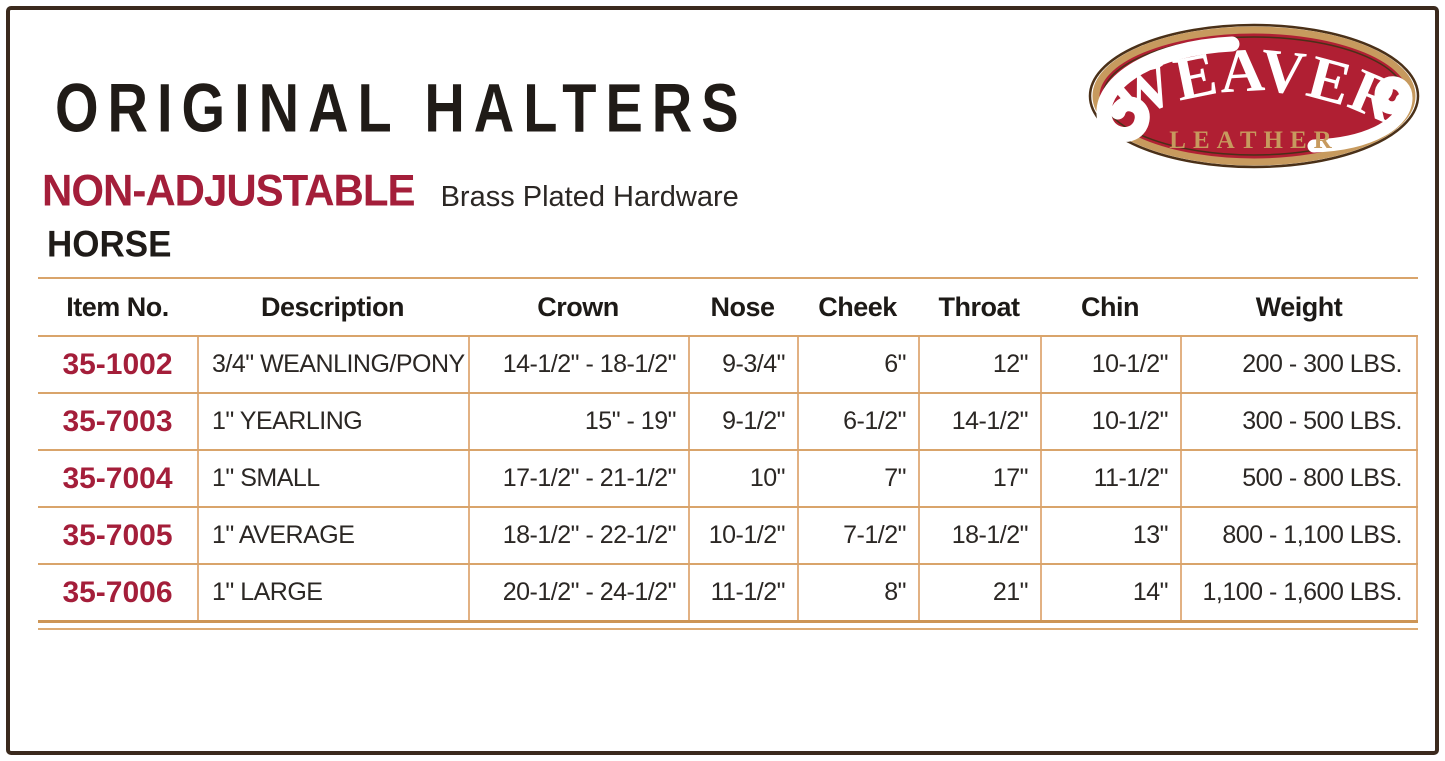 The height and width of the screenshot is (761, 1445). What do you see at coordinates (979, 421) in the screenshot?
I see `cell-throat: 14-1/2"` at bounding box center [979, 421].